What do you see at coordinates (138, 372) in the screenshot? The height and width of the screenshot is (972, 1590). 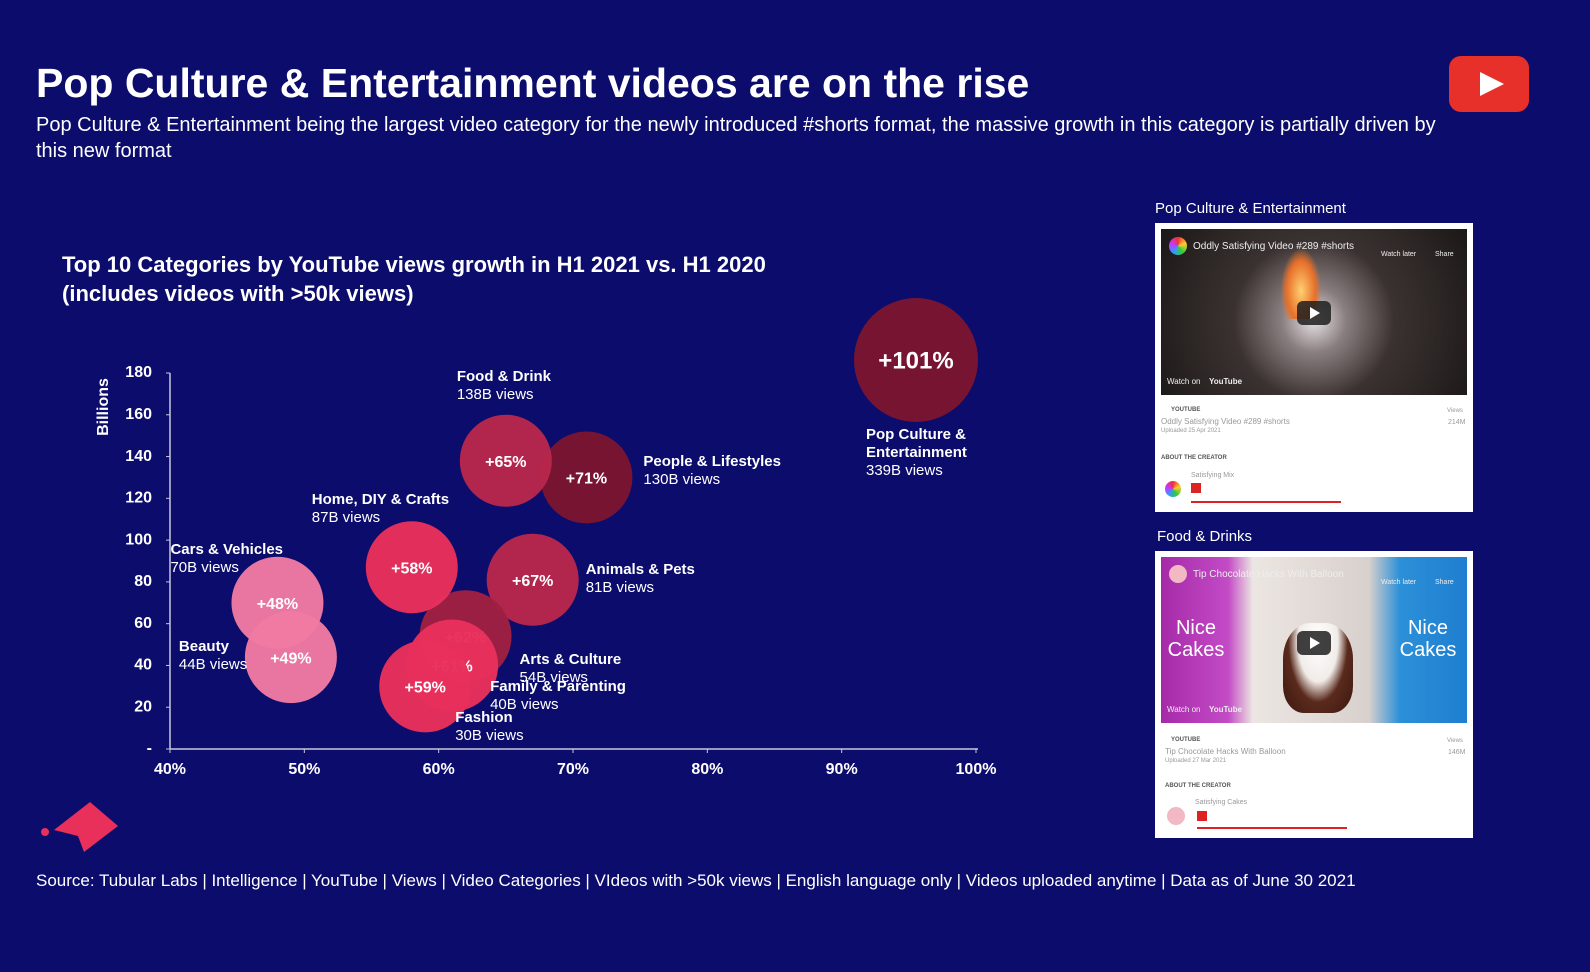 I see `y-tick-label: 180` at bounding box center [138, 372].